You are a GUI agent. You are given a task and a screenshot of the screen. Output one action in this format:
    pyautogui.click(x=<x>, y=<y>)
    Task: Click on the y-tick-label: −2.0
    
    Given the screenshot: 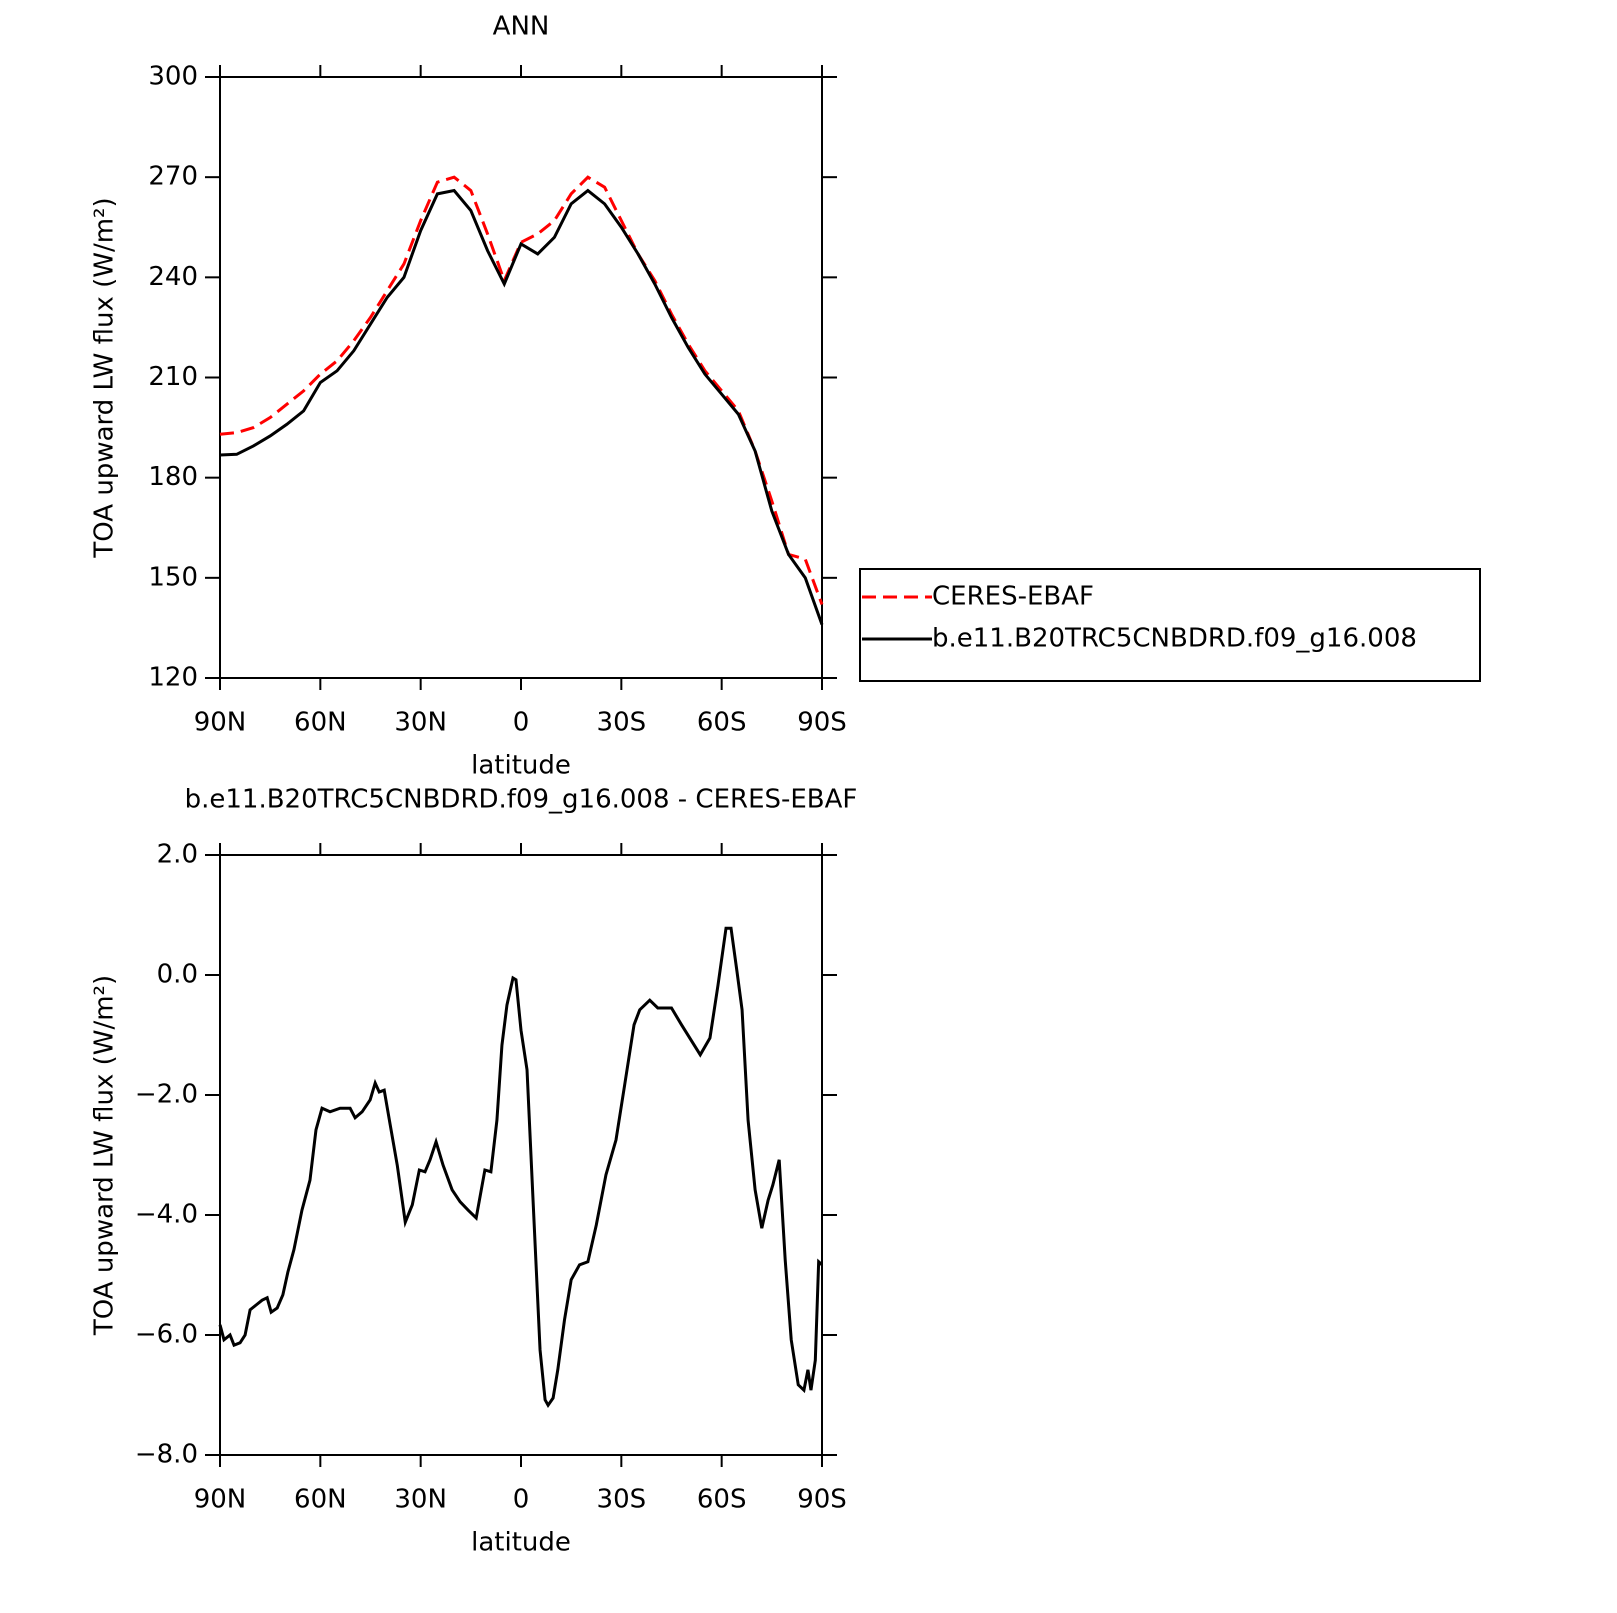 What is the action you would take?
    pyautogui.click(x=166, y=1095)
    